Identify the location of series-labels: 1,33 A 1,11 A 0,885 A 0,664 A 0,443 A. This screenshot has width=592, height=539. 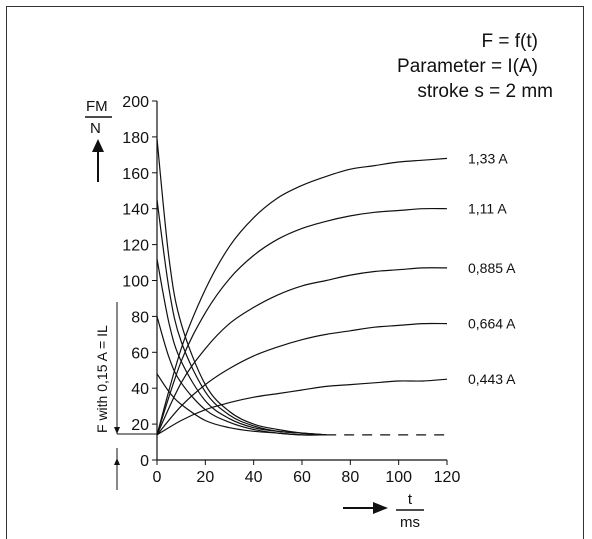
(492, 268).